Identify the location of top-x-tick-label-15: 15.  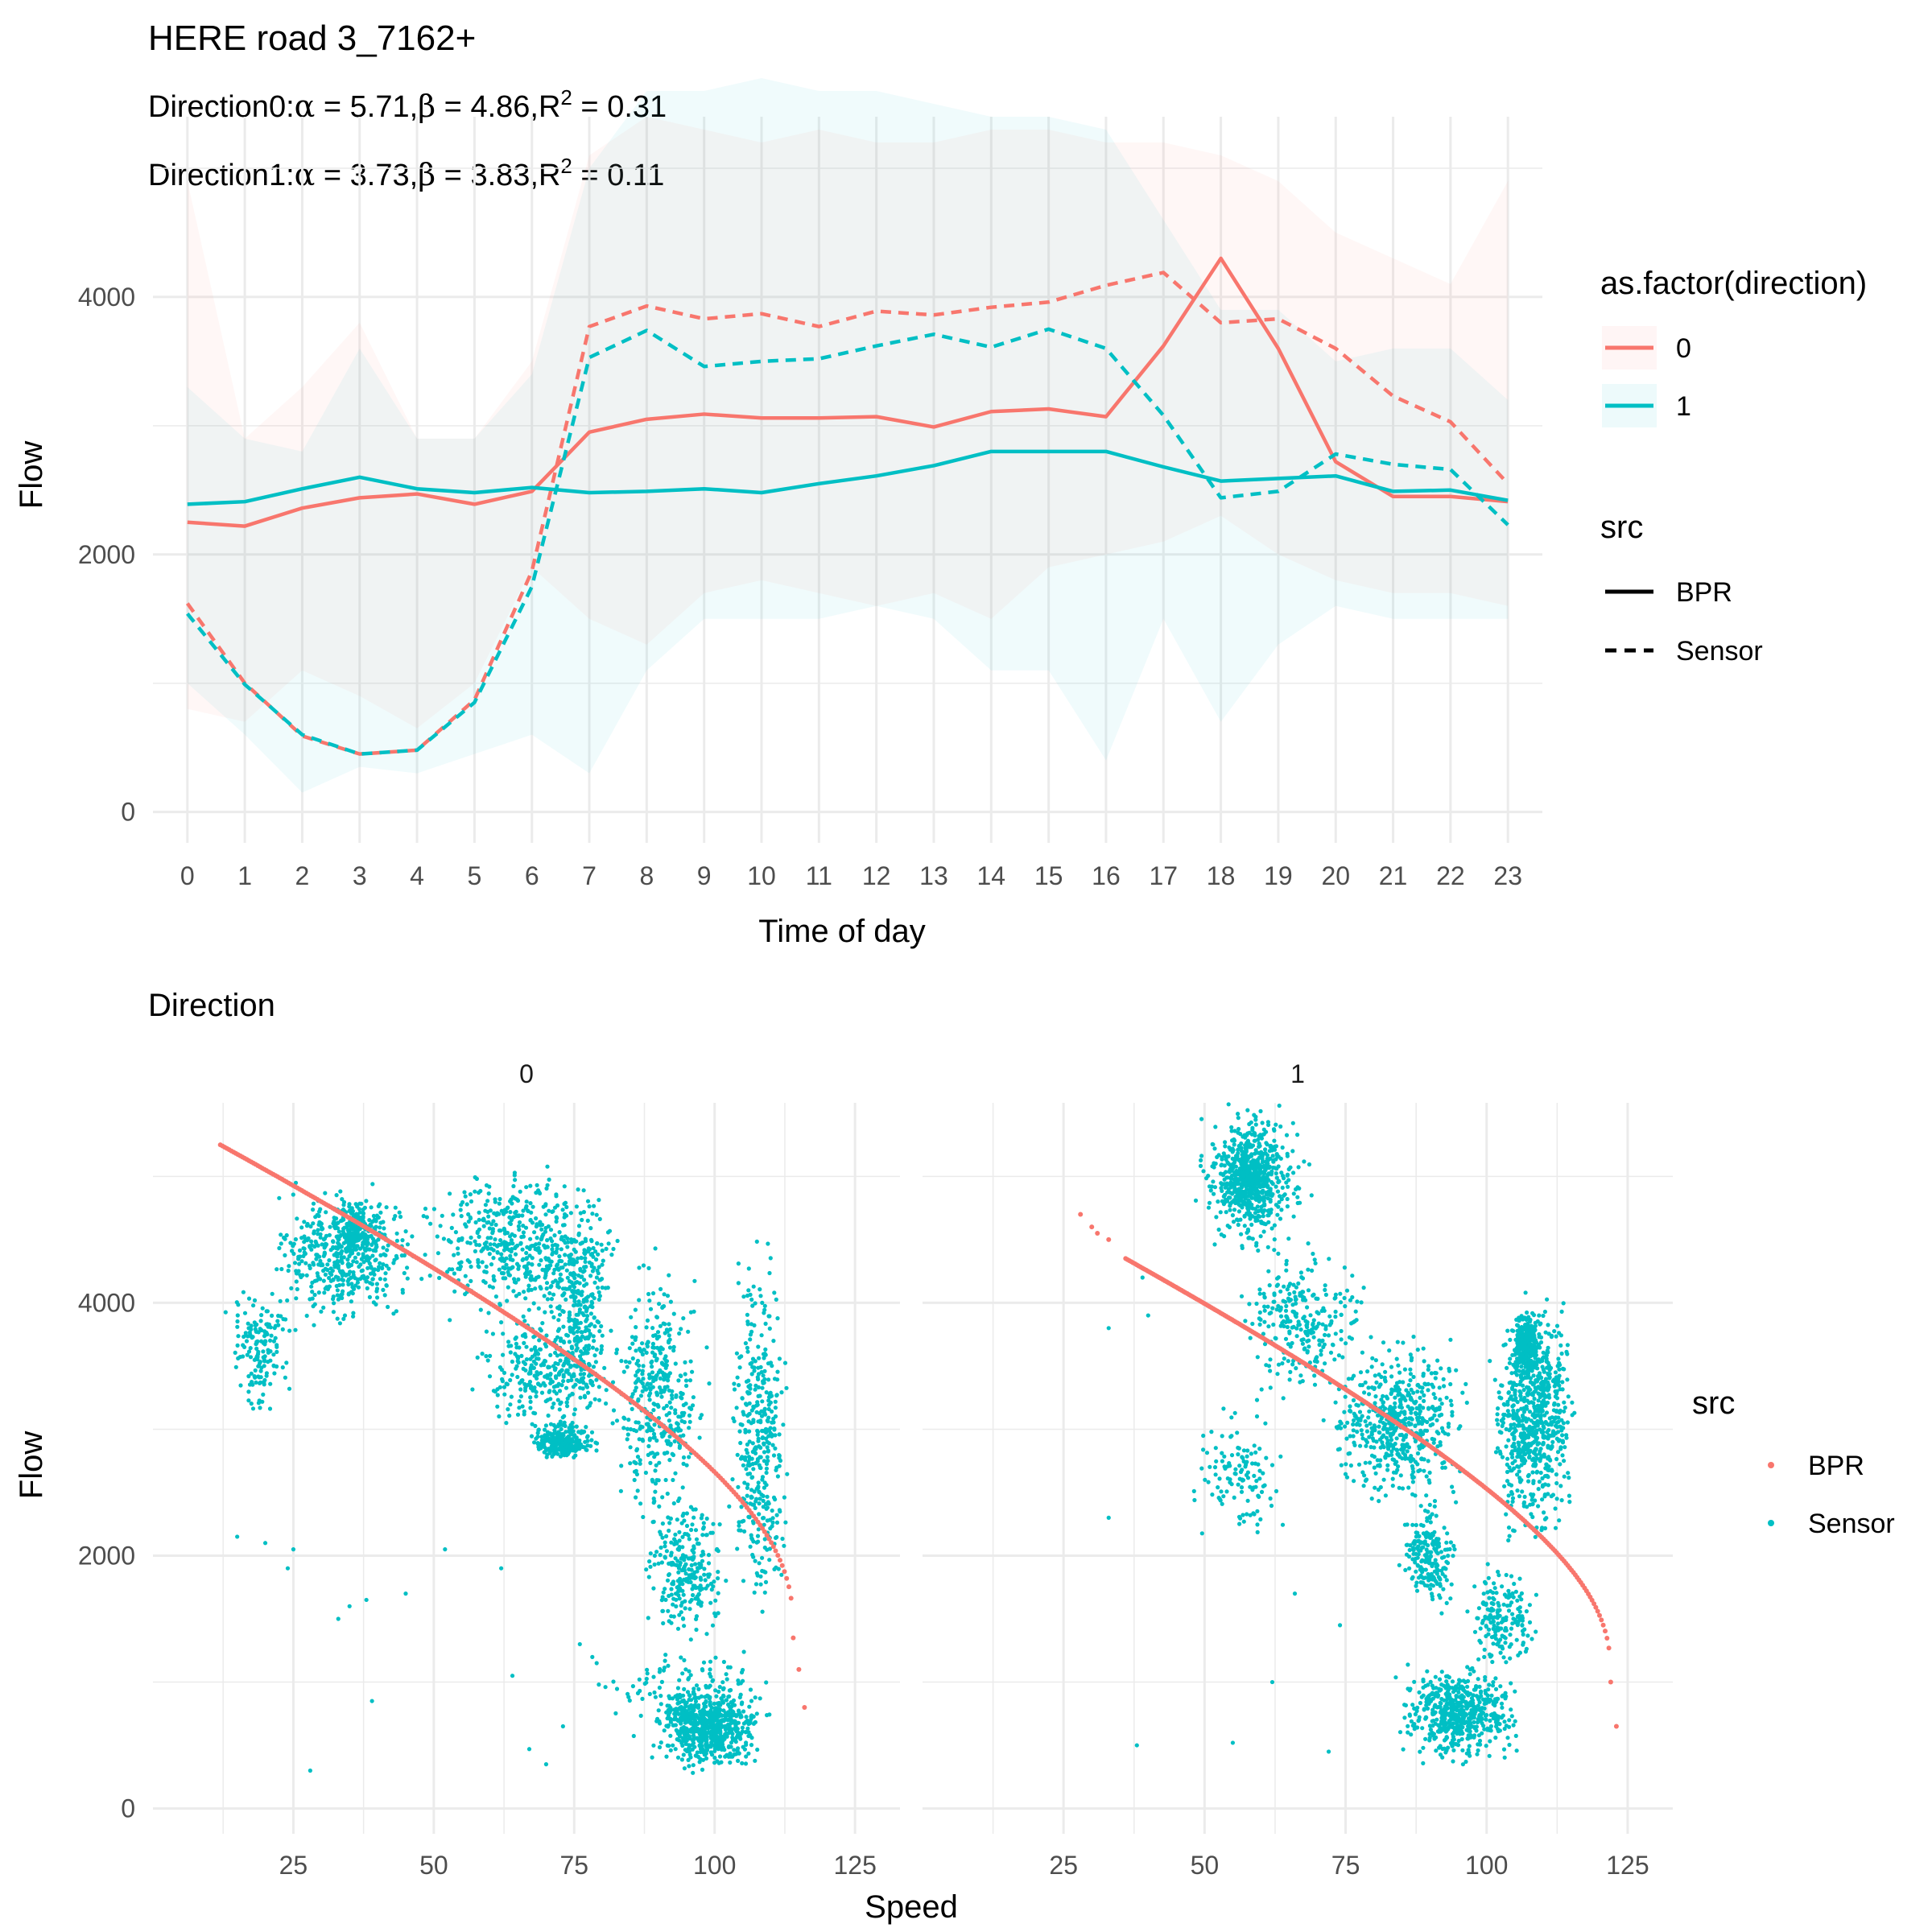
(1048, 875).